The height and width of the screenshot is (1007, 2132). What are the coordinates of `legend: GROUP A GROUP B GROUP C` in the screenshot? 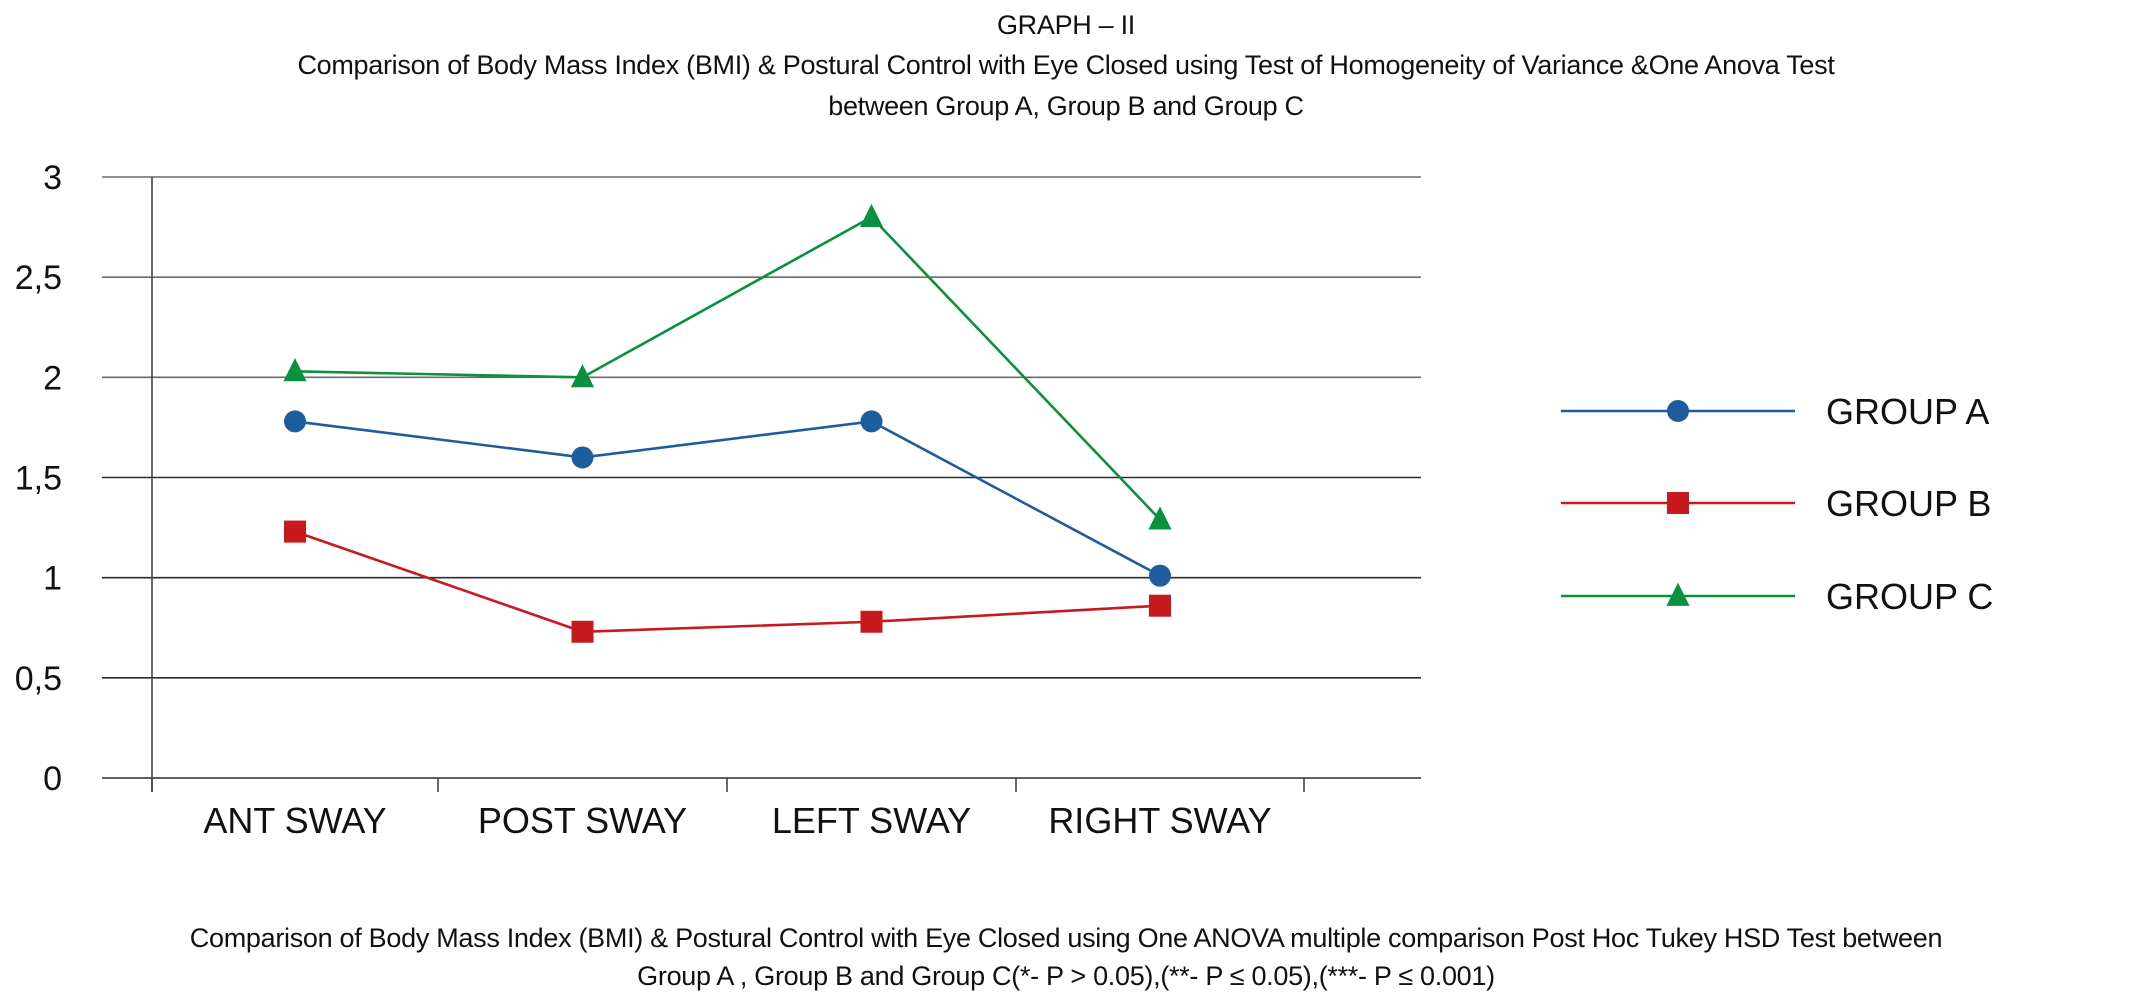 It's located at (1777, 504).